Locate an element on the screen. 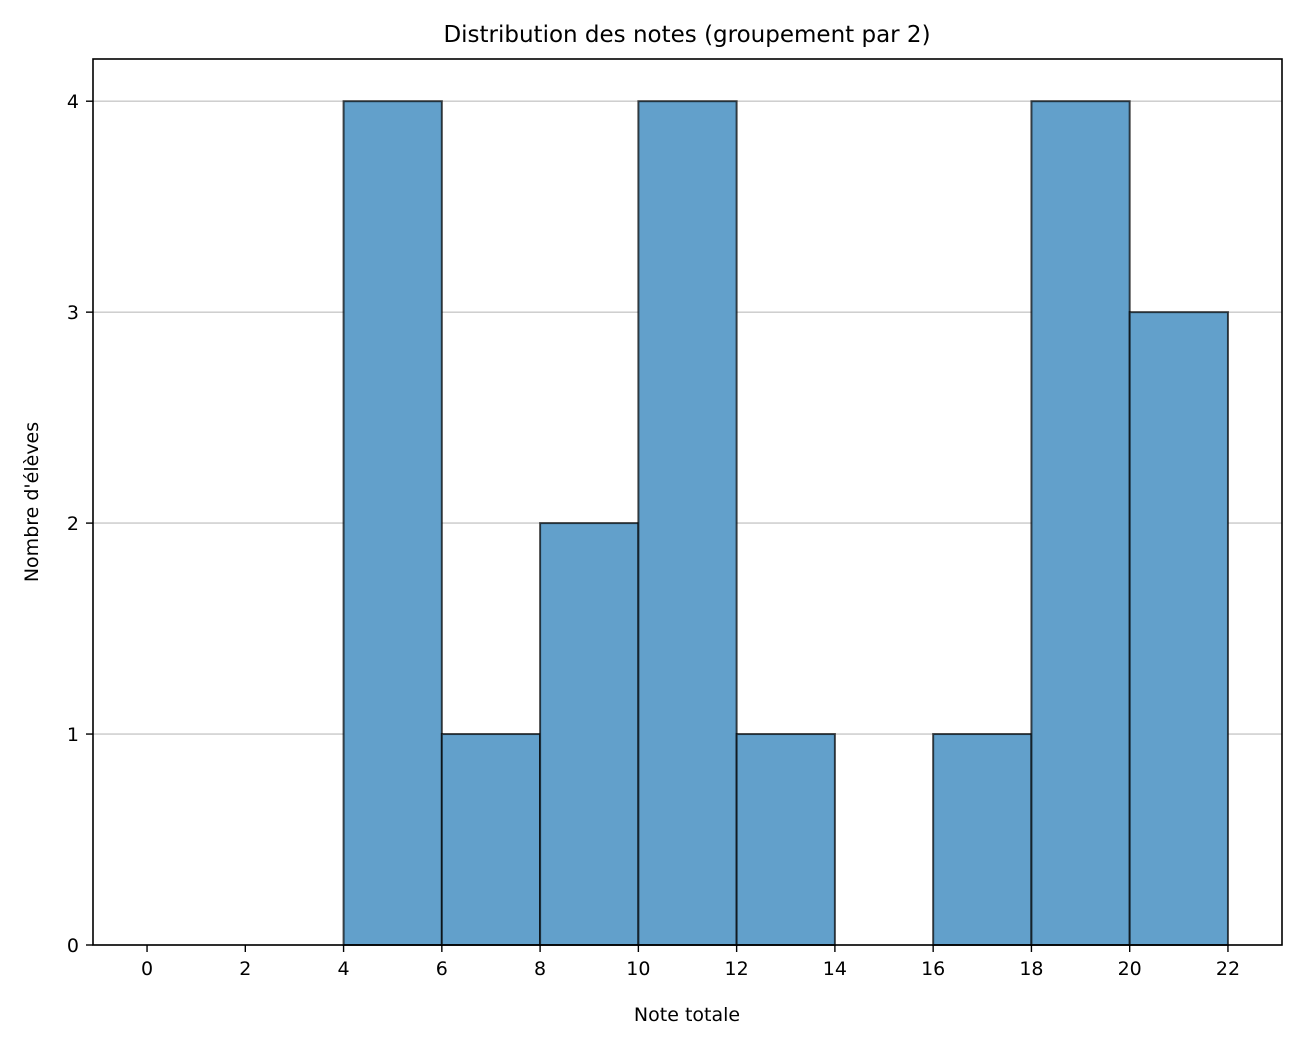  x-tick-label: 18 is located at coordinates (1031, 969).